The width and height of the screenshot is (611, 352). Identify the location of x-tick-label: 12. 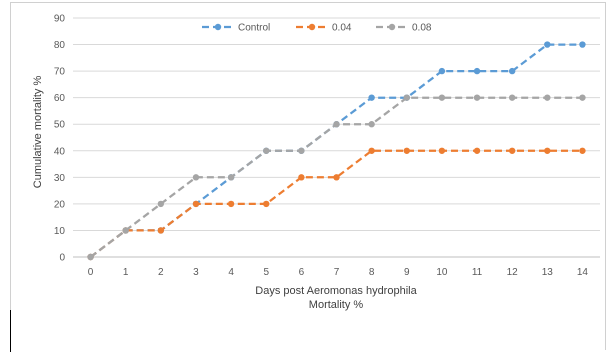
(513, 272).